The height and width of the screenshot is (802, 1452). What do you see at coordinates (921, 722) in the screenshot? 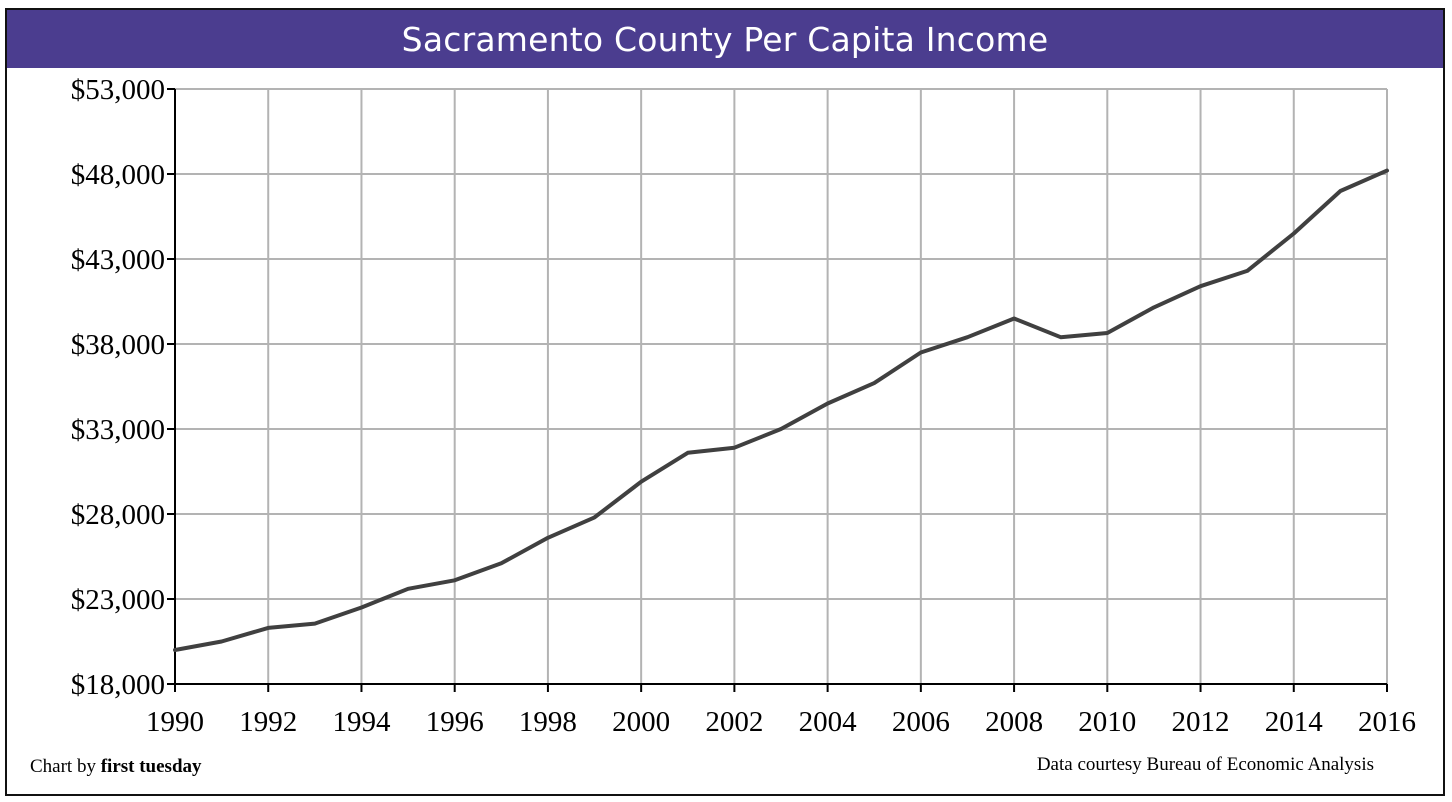
I see `x-tick-label: 2006` at bounding box center [921, 722].